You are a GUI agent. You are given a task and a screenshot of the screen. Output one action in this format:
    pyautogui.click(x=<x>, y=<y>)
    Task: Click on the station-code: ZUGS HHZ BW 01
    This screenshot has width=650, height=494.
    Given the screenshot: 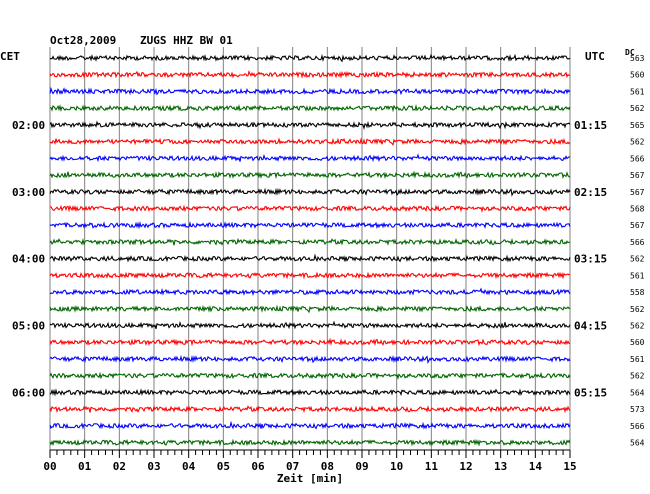 What is the action you would take?
    pyautogui.click(x=186, y=40)
    